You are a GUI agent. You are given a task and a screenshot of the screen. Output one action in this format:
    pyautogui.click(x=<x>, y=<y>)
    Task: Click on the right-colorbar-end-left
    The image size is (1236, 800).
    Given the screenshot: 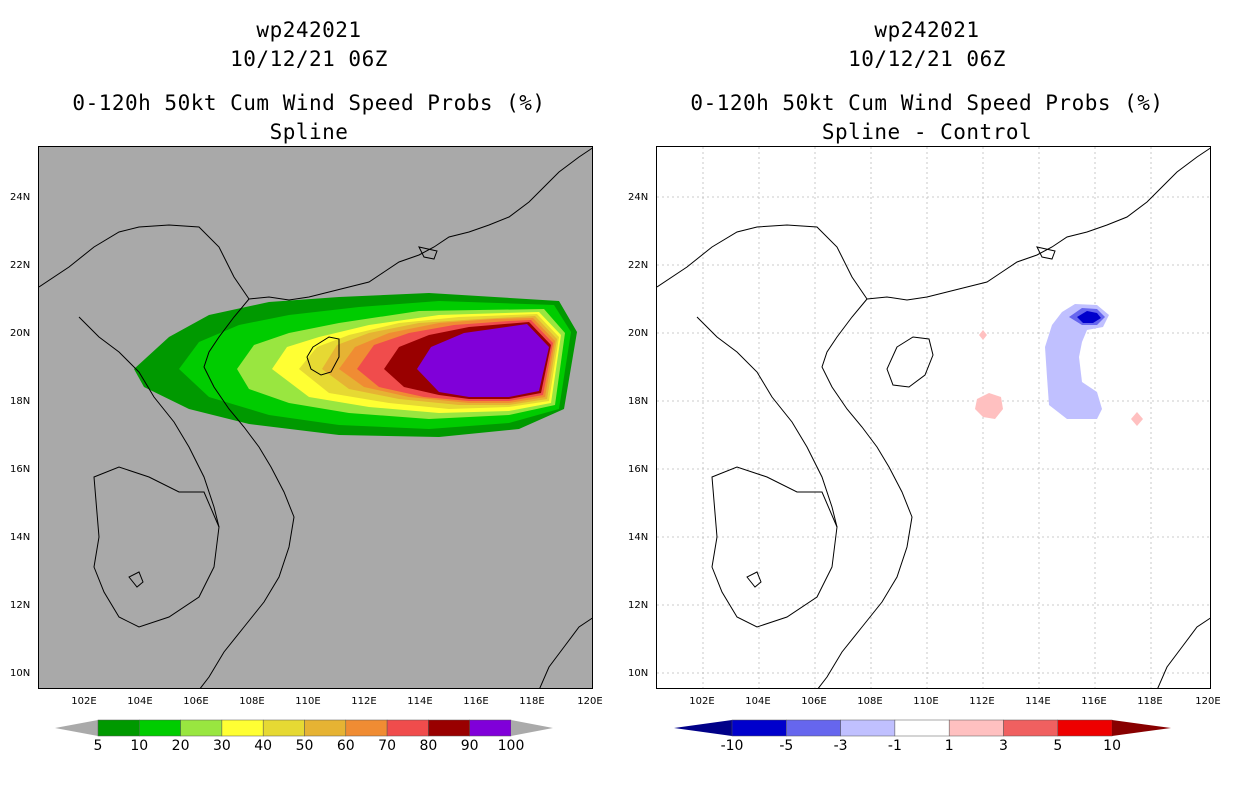 What is the action you would take?
    pyautogui.click(x=703, y=728)
    